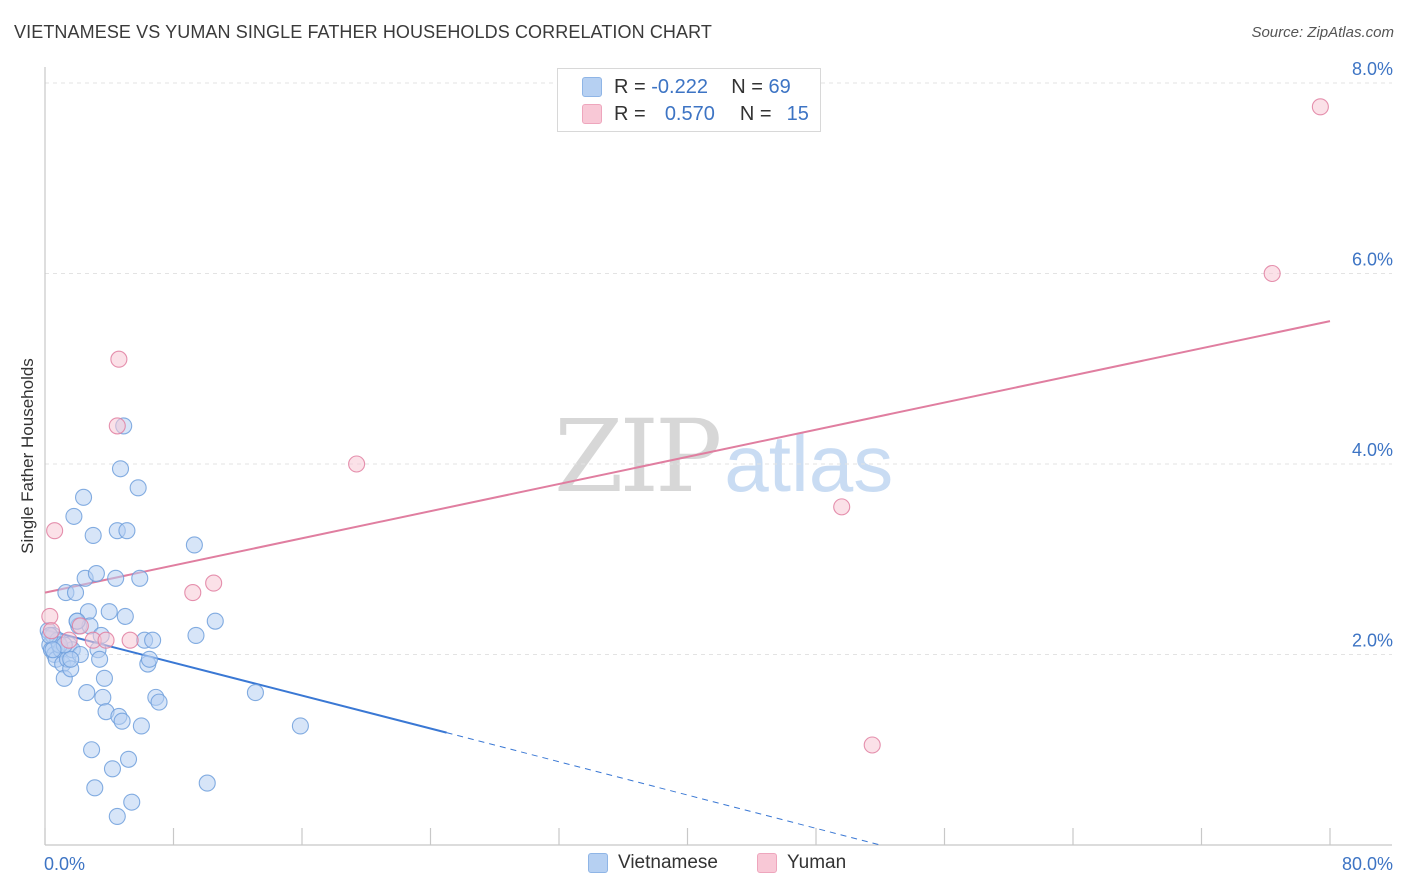 This screenshot has height=892, width=1406. Describe the element at coordinates (797, 113) in the screenshot. I see `n-value: 15` at that location.